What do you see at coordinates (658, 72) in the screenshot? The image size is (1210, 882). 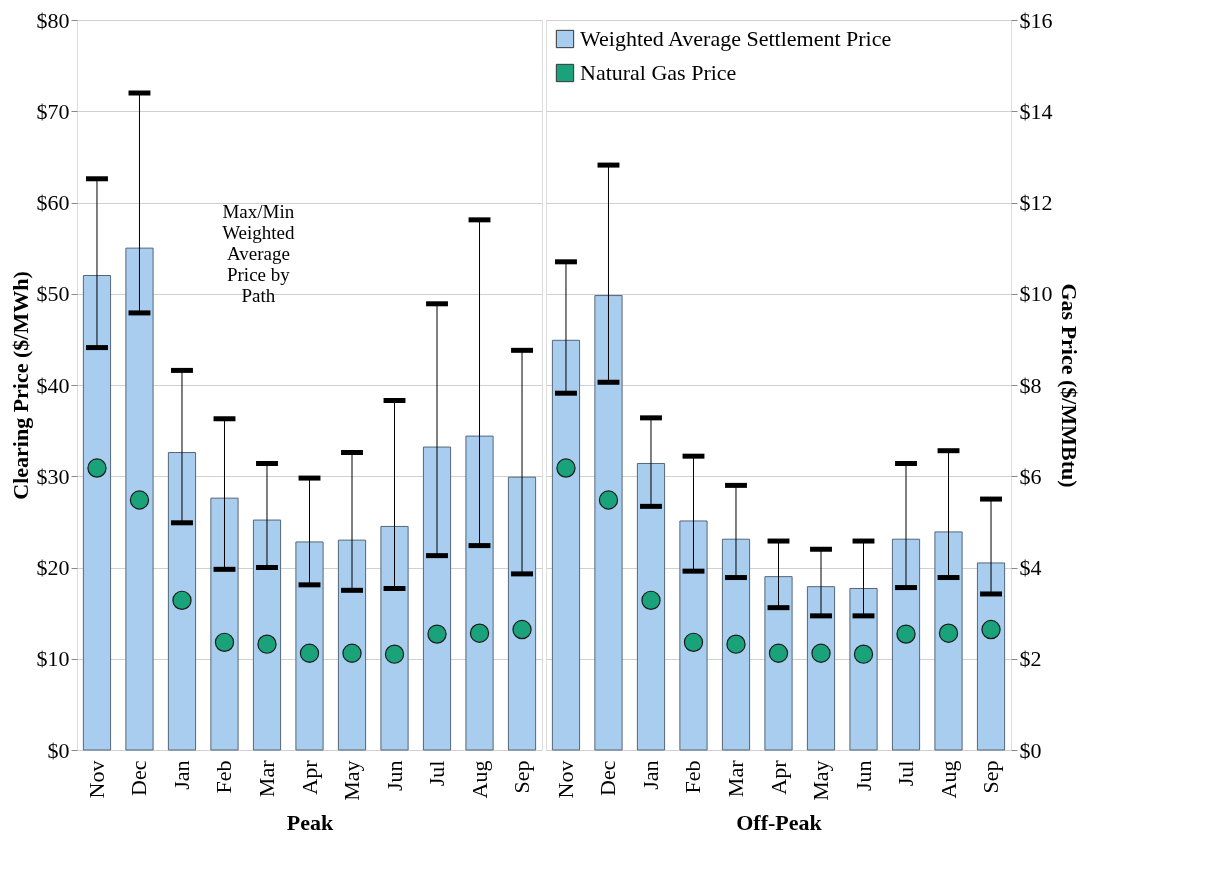 I see `legend-label: Natural Gas Price` at bounding box center [658, 72].